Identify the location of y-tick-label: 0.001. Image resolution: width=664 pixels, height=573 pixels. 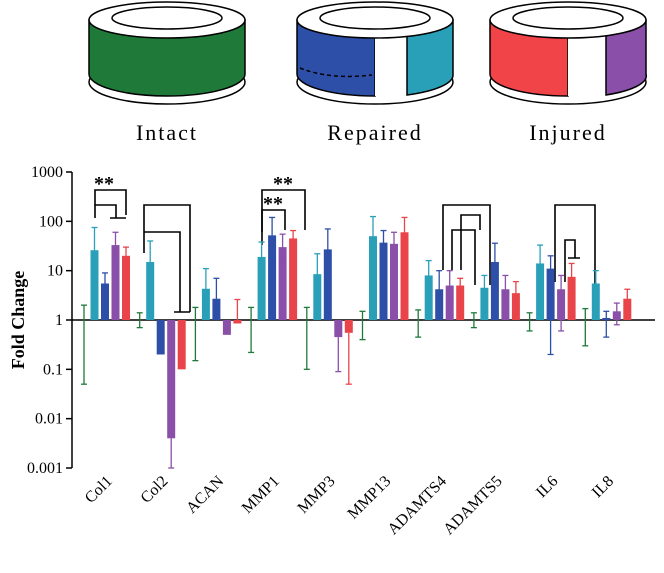
(45, 468).